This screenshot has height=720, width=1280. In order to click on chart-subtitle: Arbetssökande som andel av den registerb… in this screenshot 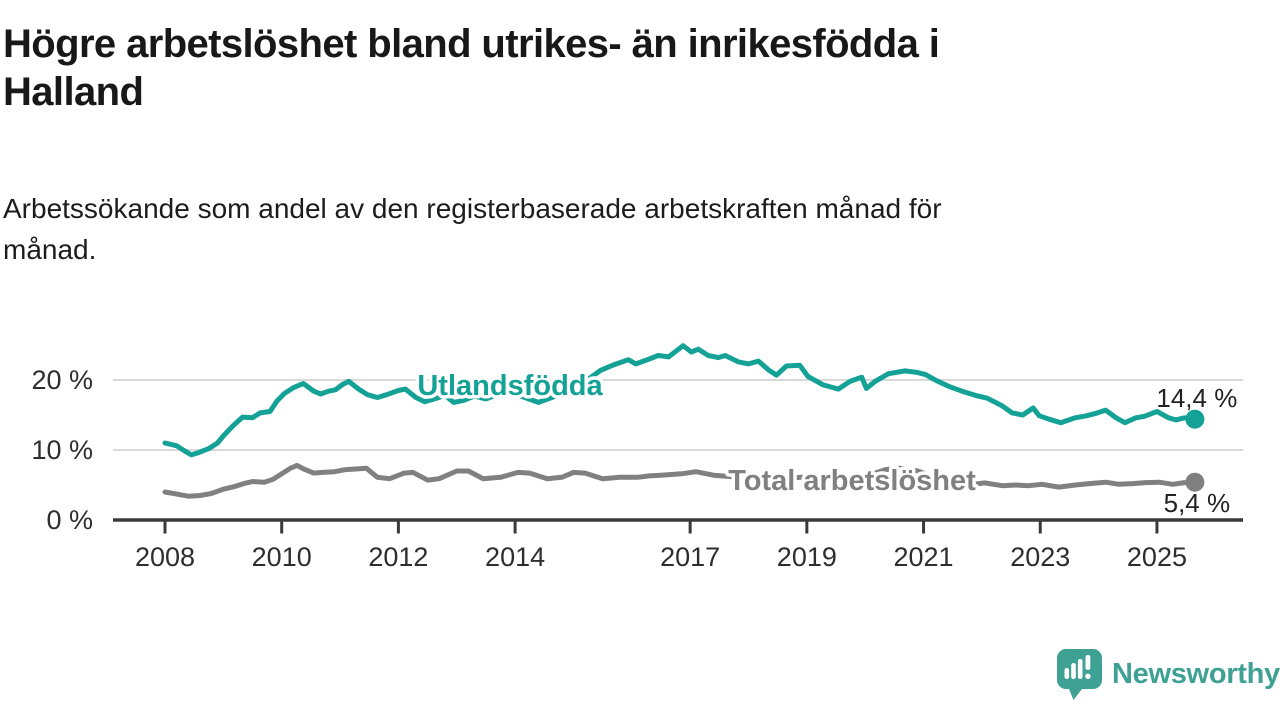, I will do `click(472, 229)`.